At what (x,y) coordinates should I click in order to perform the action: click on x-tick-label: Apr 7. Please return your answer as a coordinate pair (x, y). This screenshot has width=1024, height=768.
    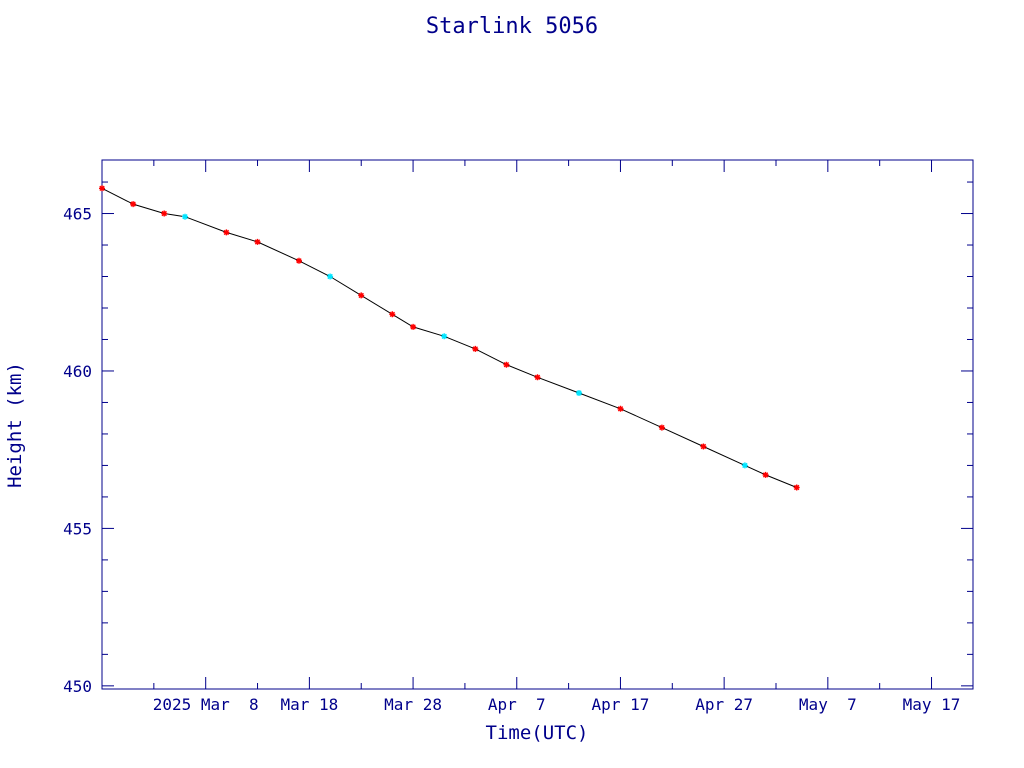
    Looking at the image, I should click on (517, 704).